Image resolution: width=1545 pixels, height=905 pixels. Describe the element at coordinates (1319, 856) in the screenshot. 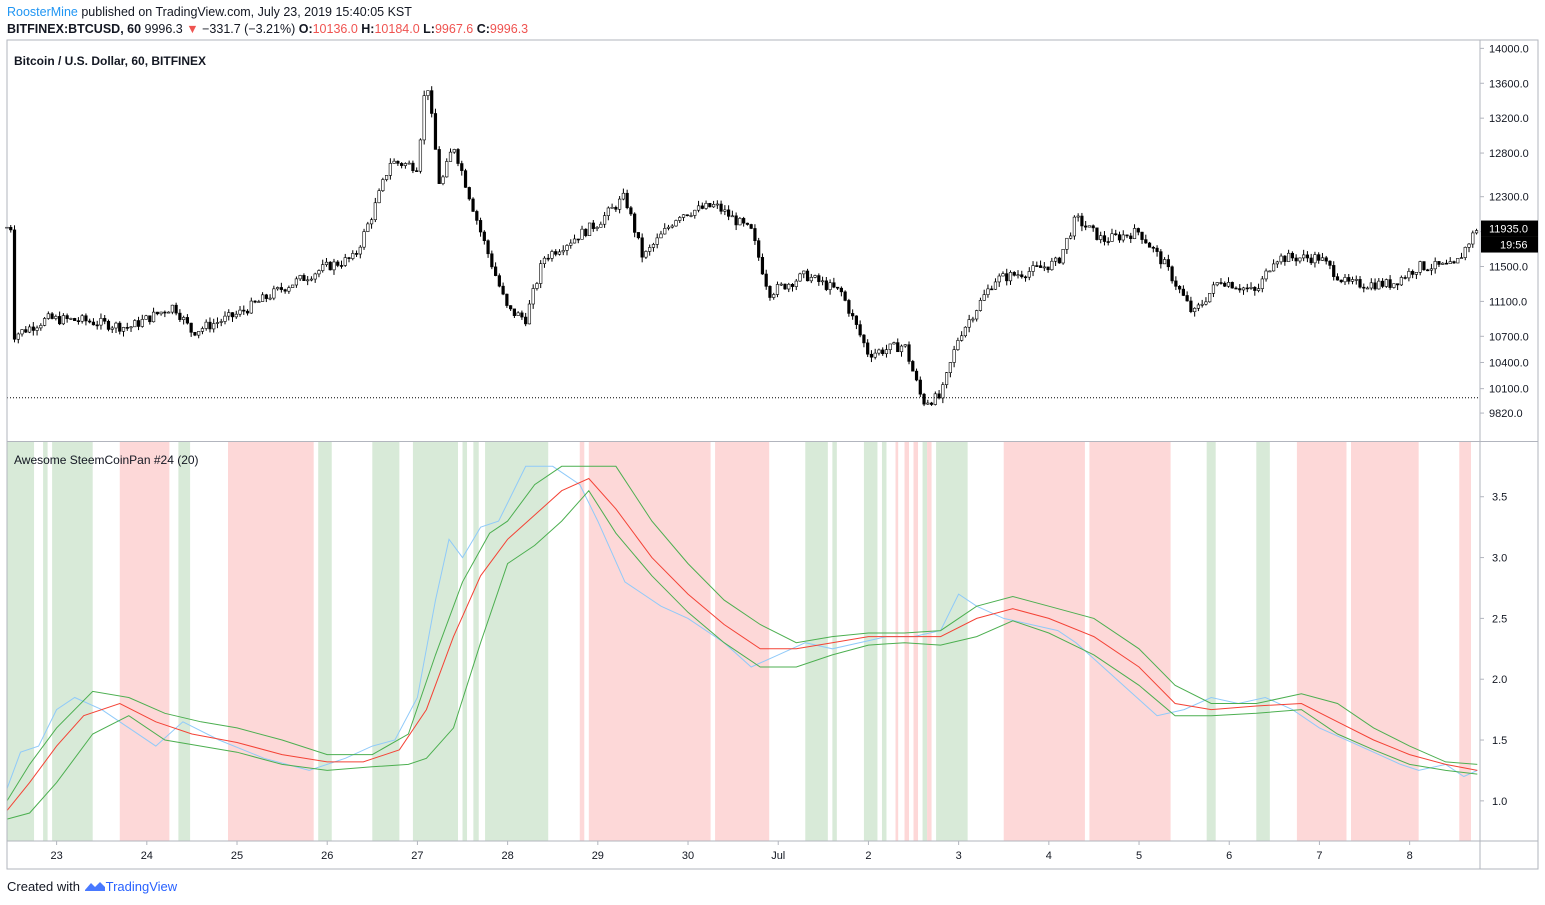

I see `time-tick-label: 7` at that location.